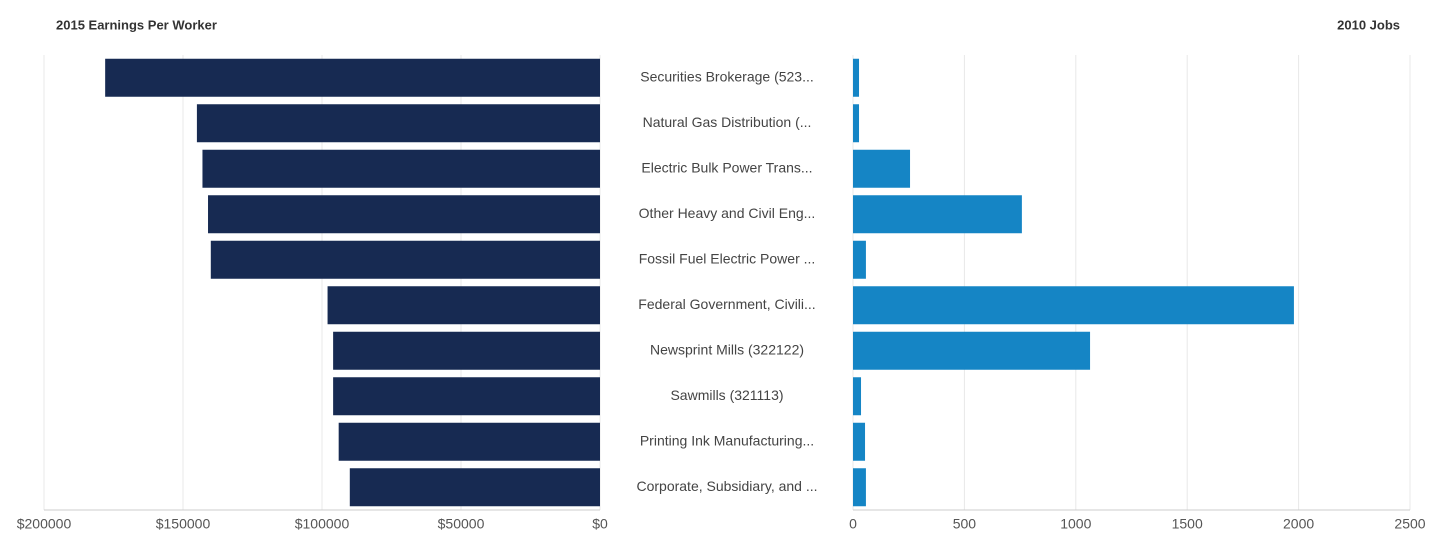  Describe the element at coordinates (600, 524) in the screenshot. I see `x-tick-label: $0` at that location.